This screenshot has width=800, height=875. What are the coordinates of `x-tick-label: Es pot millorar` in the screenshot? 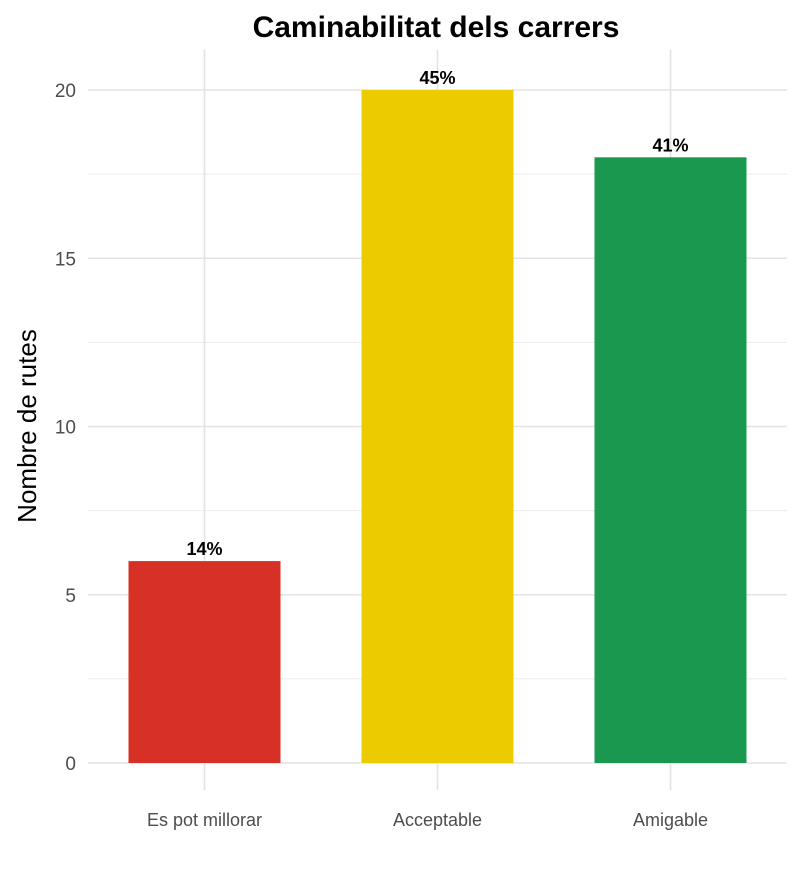 It's located at (204, 820).